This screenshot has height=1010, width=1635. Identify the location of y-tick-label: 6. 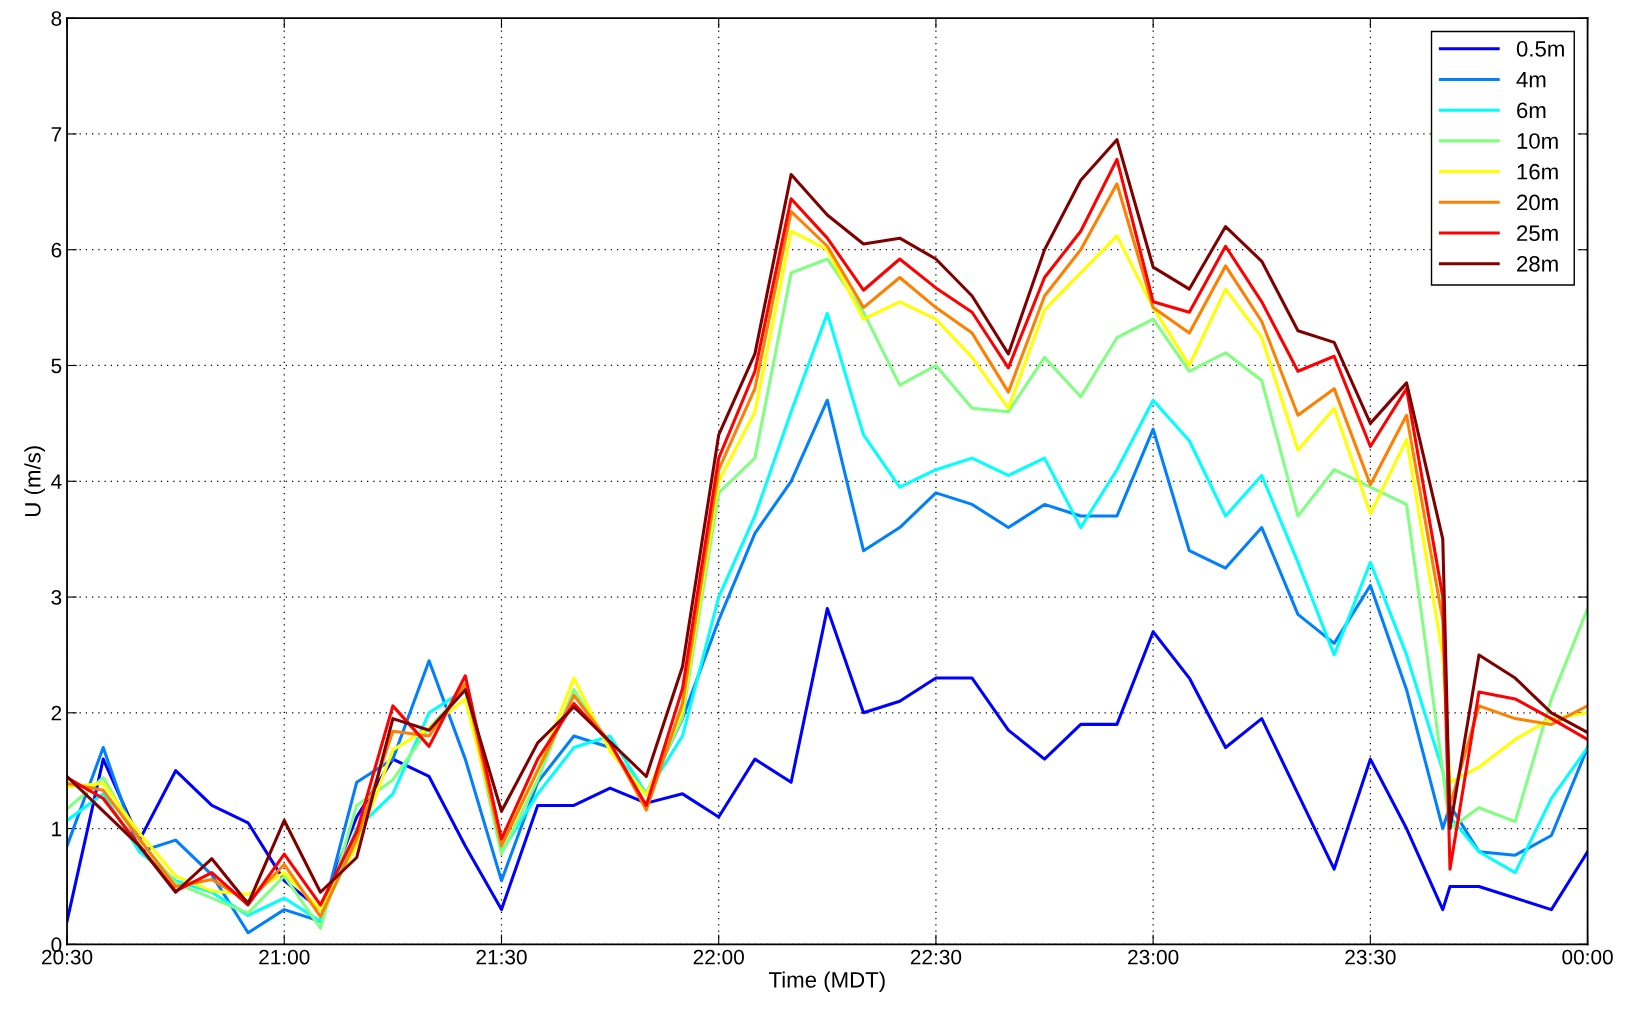
(56, 250).